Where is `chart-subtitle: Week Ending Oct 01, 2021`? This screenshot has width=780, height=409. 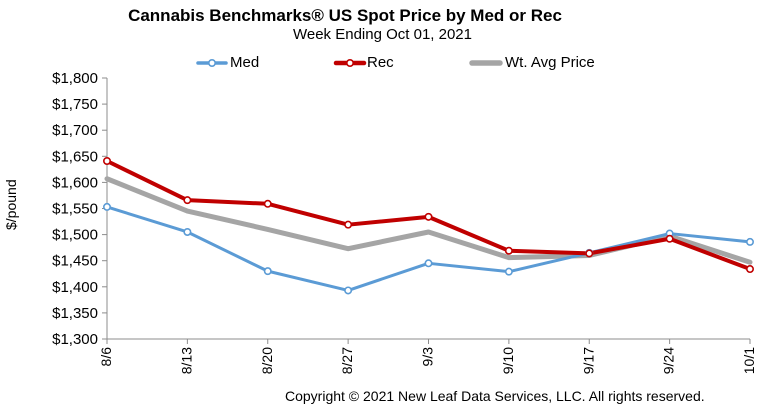 chart-subtitle: Week Ending Oct 01, 2021 is located at coordinates (382, 34).